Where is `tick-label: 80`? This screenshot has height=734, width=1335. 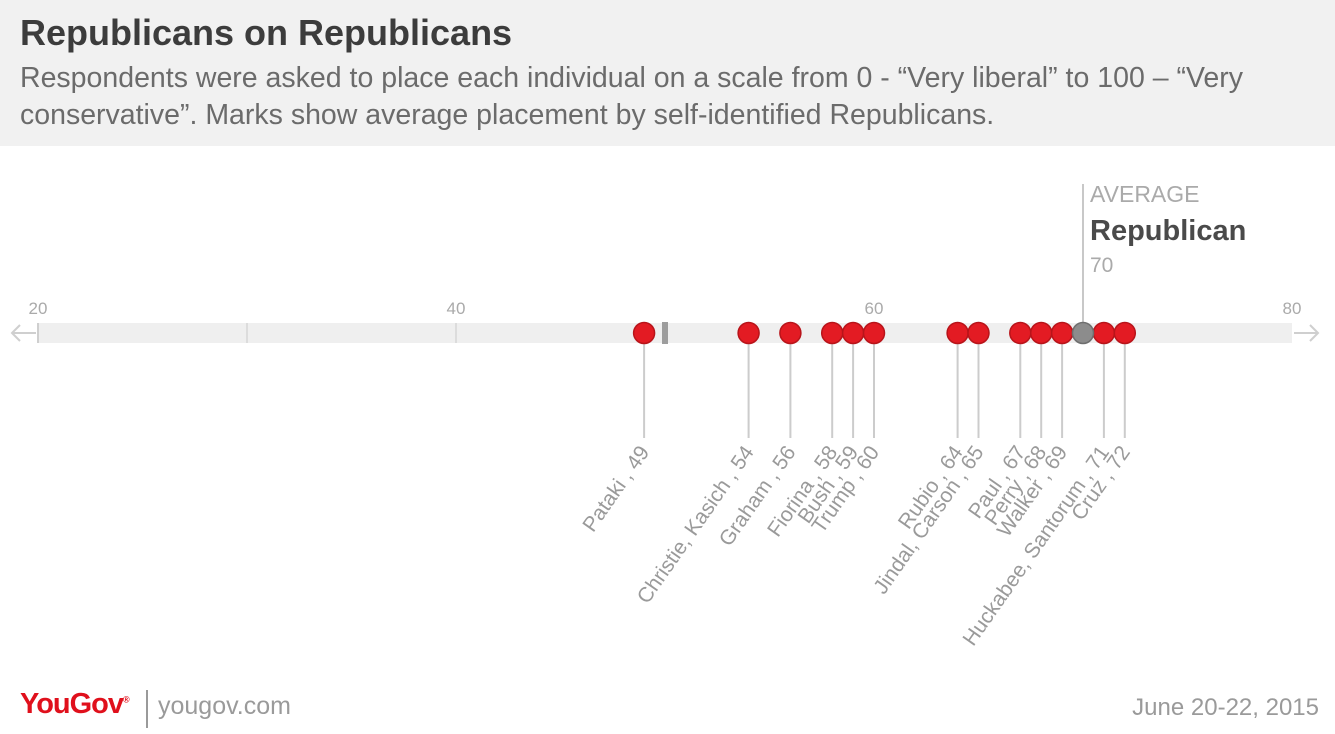 tick-label: 80 is located at coordinates (1292, 308).